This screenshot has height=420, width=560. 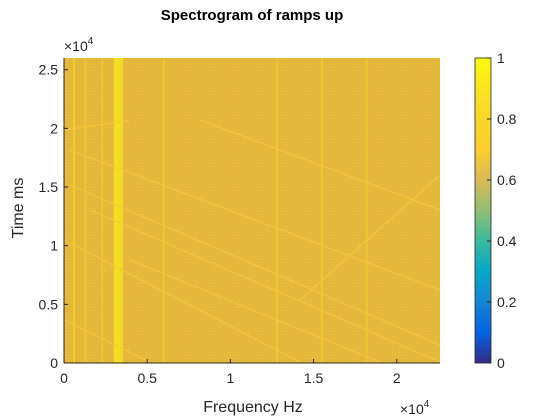 I want to click on x-exponent-power: 4, so click(x=427, y=404).